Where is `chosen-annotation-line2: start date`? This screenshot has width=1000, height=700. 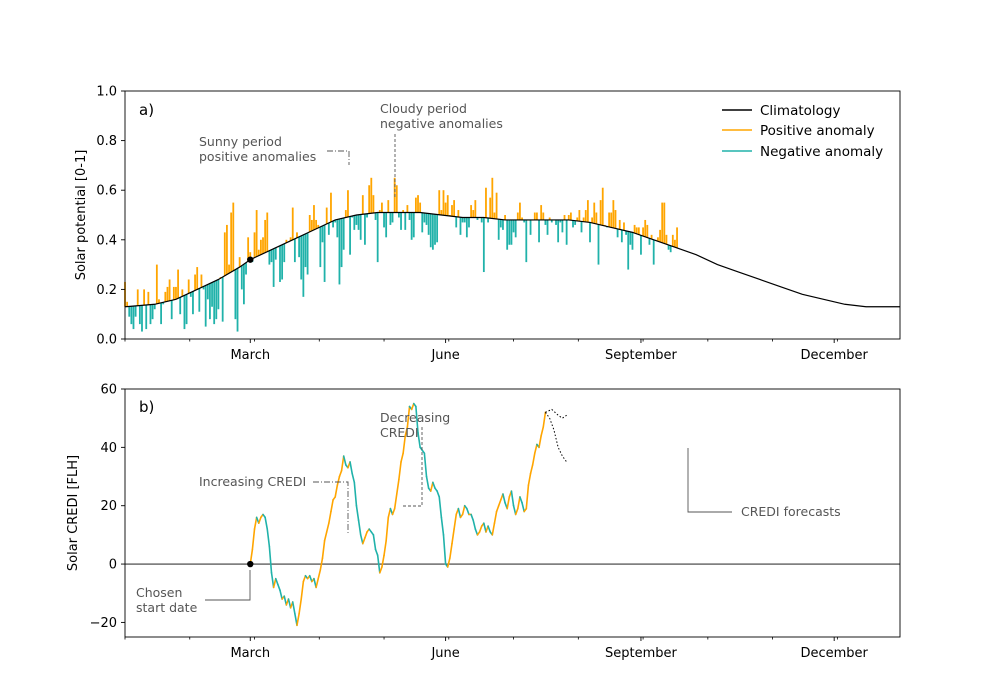 chosen-annotation-line2: start date is located at coordinates (167, 607).